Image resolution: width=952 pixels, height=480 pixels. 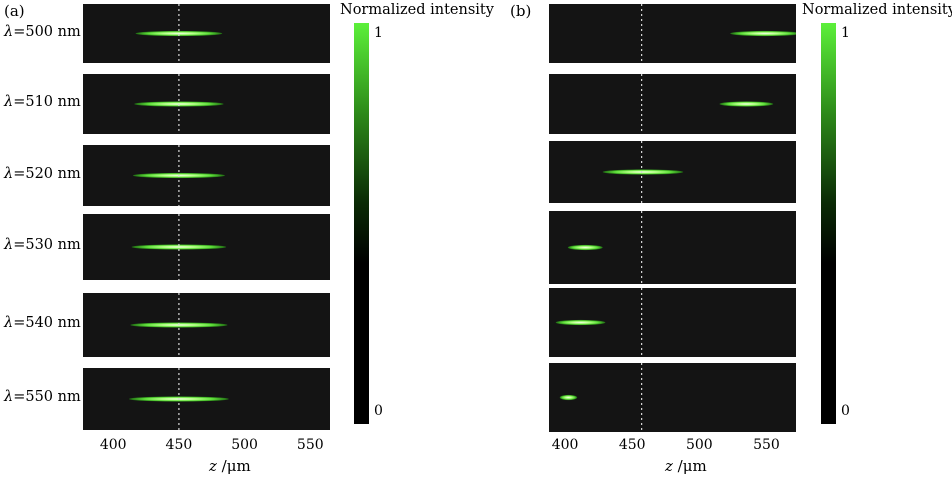 What do you see at coordinates (672, 397) in the screenshot?
I see `intensity-strip` at bounding box center [672, 397].